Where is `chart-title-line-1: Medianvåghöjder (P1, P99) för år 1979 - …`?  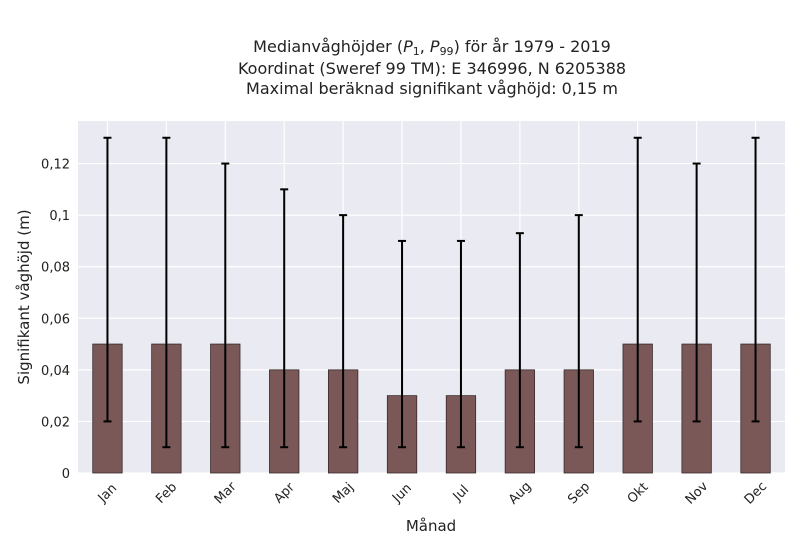 chart-title-line-1: Medianvåghöjder (P1, P99) för år 1979 - … is located at coordinates (432, 47).